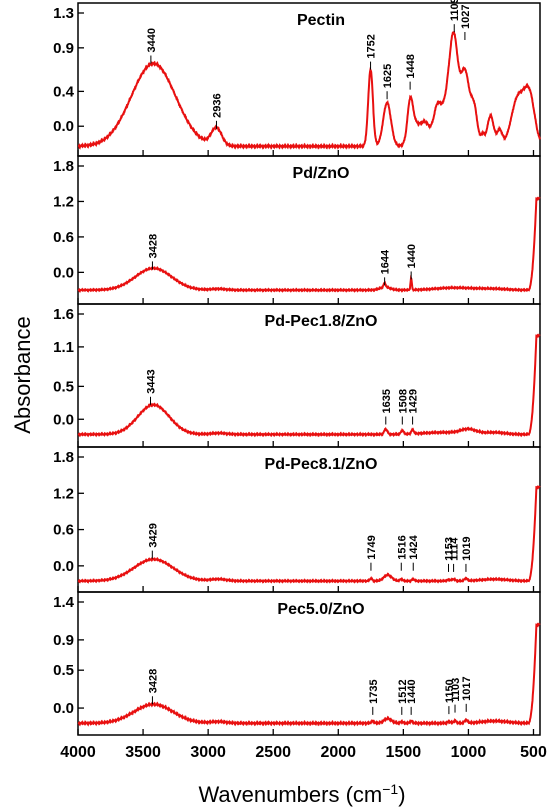  I want to click on peak-label: 1103, so click(456, 690).